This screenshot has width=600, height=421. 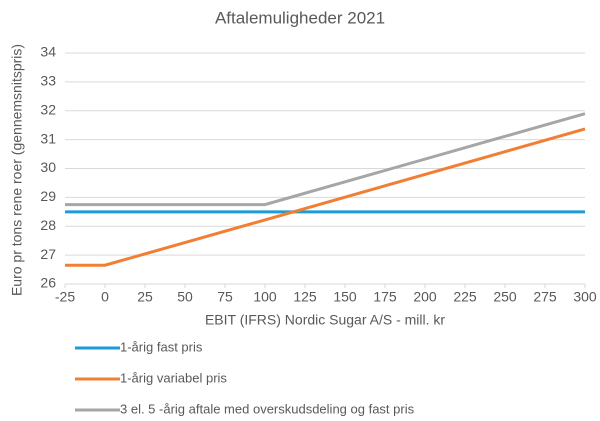 What do you see at coordinates (48, 138) in the screenshot?
I see `y-tick-label: 31` at bounding box center [48, 138].